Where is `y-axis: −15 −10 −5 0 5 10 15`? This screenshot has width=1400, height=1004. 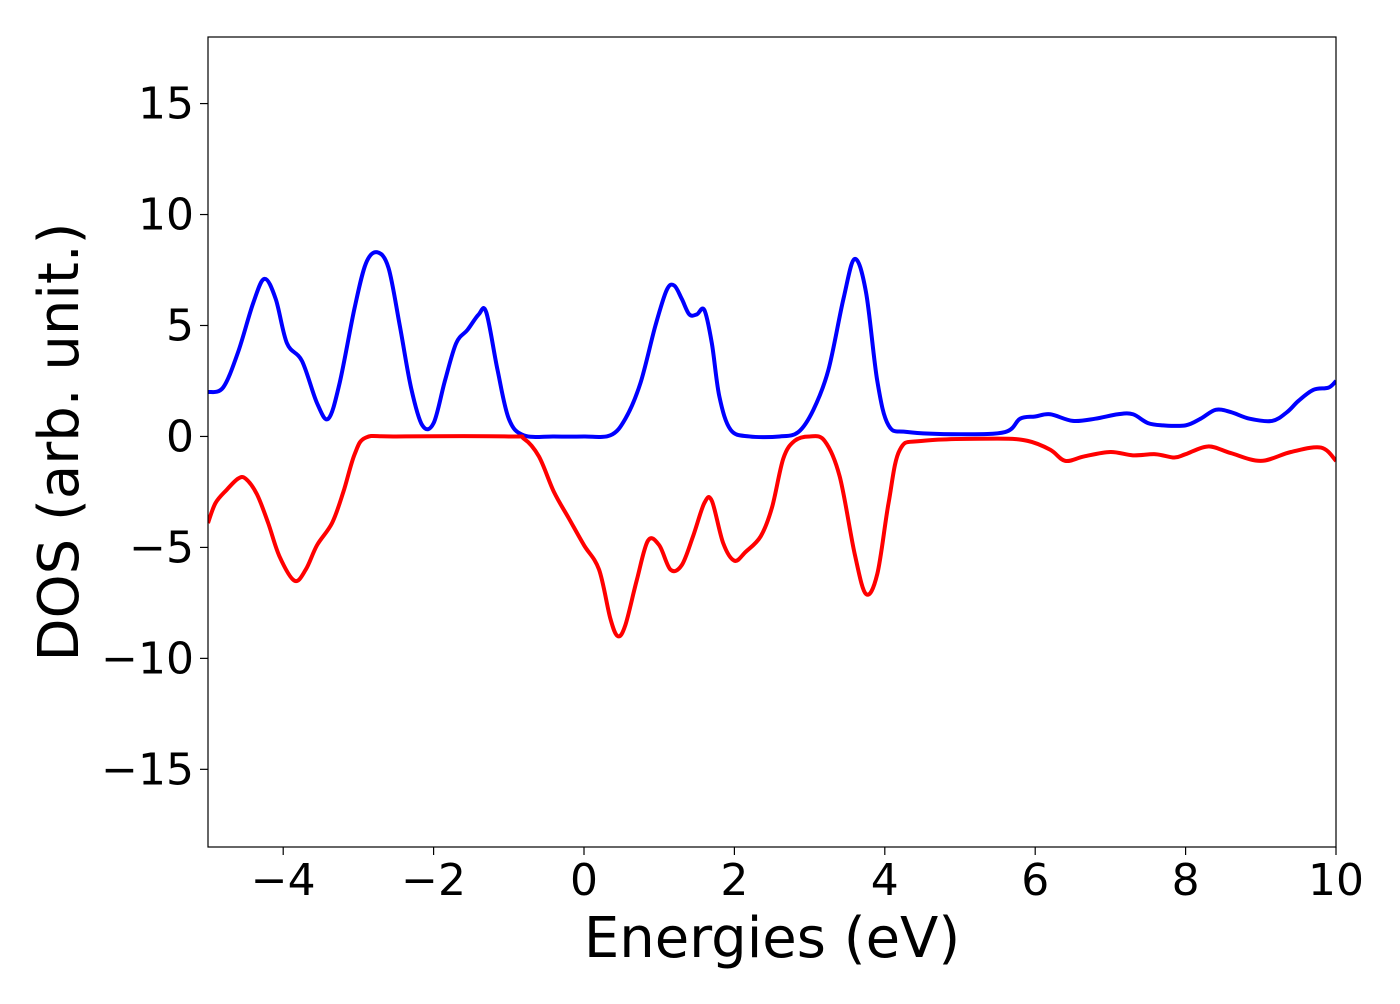
y-axis: −15 −10 −5 0 5 10 15 is located at coordinates (154, 437).